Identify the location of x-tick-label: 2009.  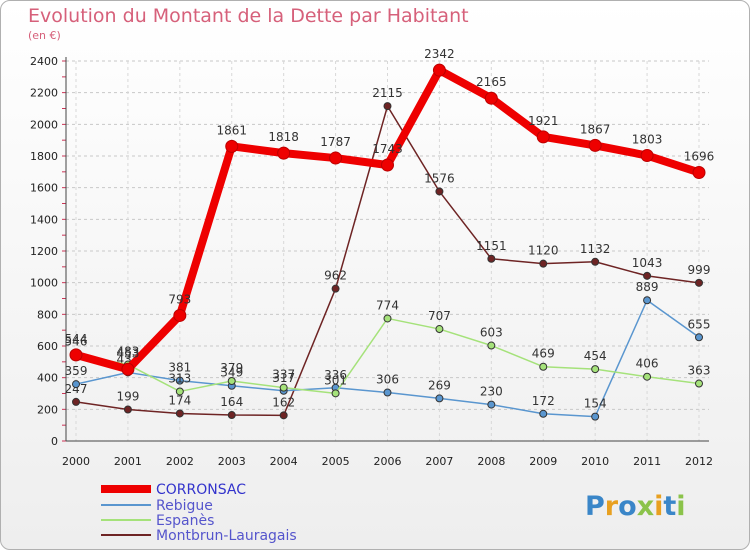
(543, 461).